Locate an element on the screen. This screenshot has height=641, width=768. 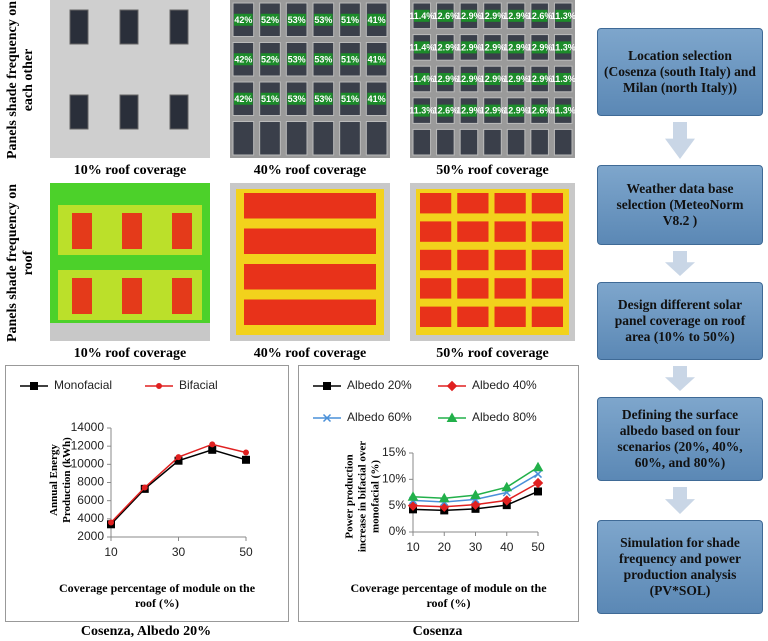
legend-label: Bifacial is located at coordinates (198, 385).